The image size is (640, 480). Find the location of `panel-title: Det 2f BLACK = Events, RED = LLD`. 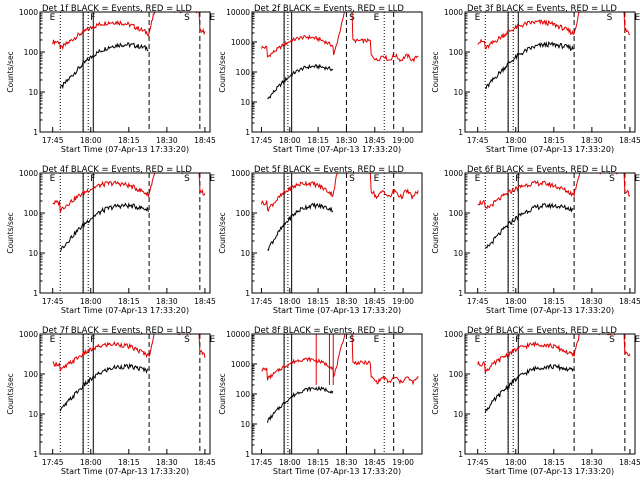

panel-title: Det 2f BLACK = Events, RED = LLD is located at coordinates (329, 9).